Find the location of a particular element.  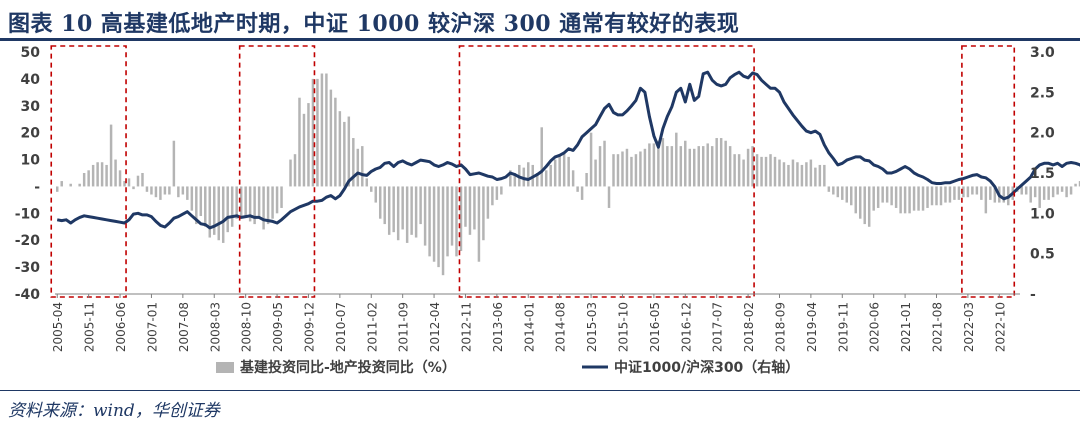

legend-bar-label: 基建投资同比-地产投资同比（%） is located at coordinates (348, 367).